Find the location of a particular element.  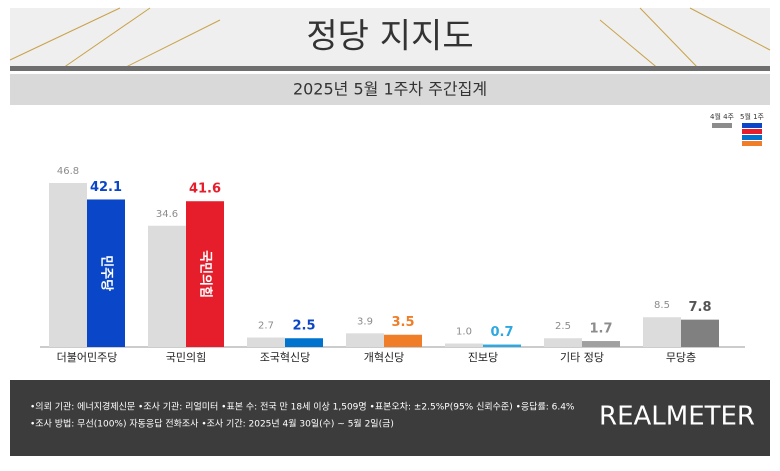

chart-title: 정당 지지도 is located at coordinates (389, 37).